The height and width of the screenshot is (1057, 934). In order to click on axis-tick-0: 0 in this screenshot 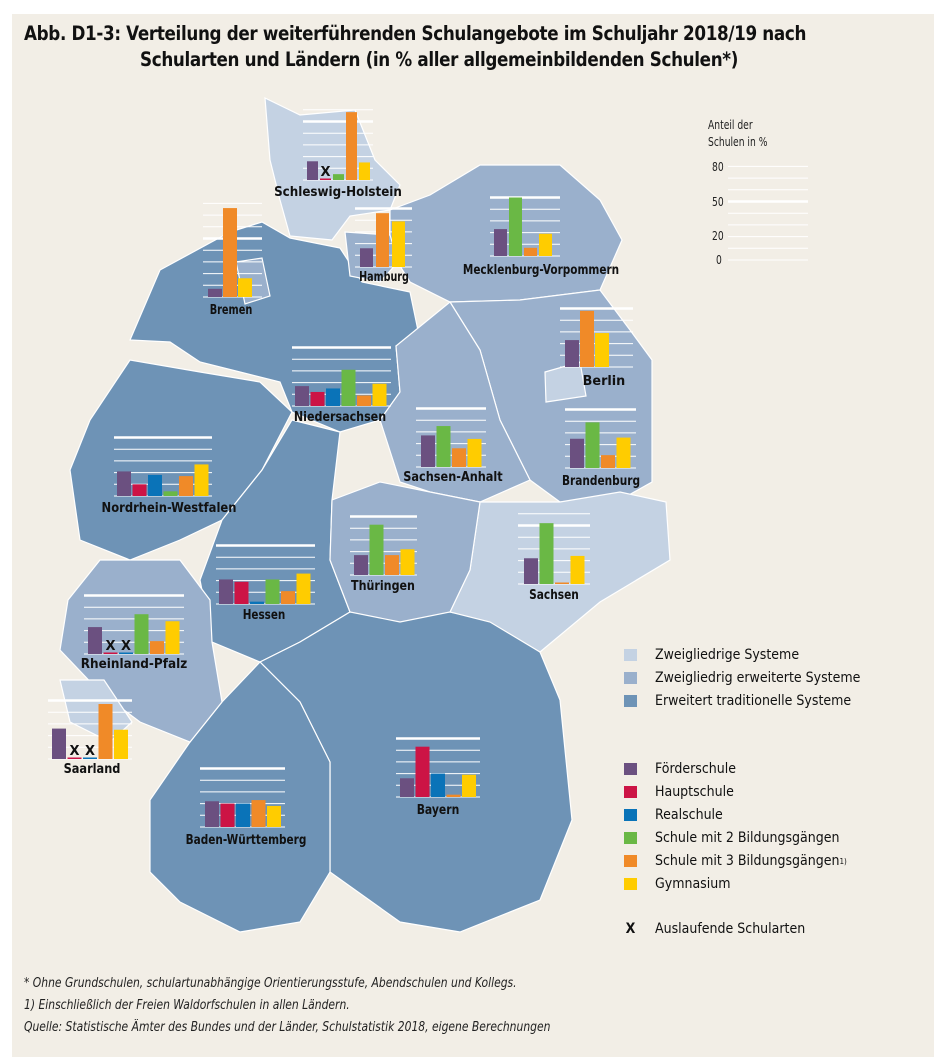, I will do `click(719, 260)`.